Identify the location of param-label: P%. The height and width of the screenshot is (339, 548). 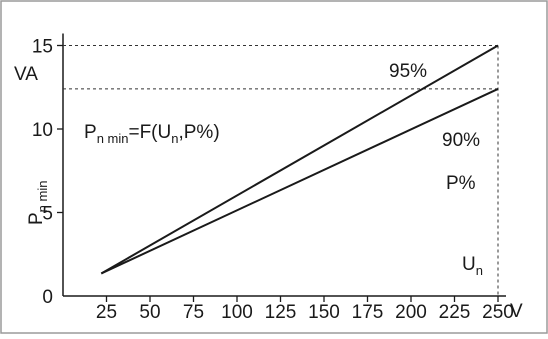
(461, 183).